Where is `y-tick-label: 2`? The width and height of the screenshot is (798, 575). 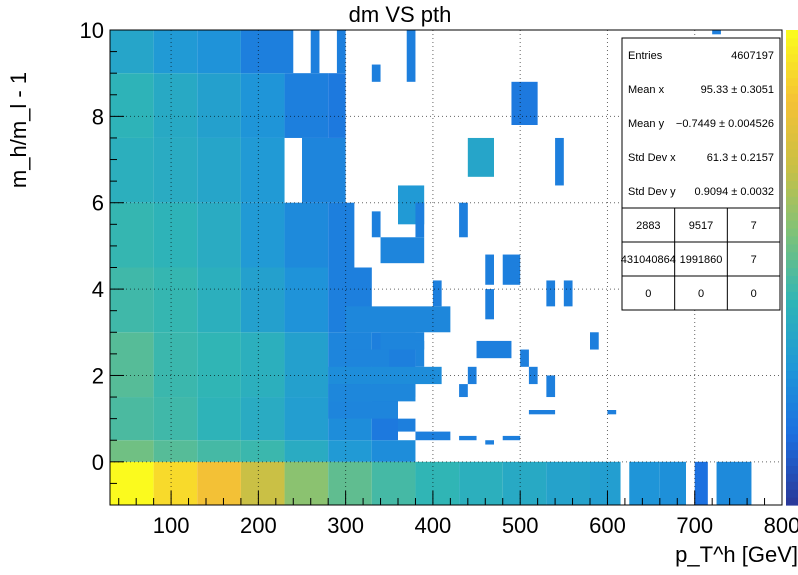
y-tick-label: 2 is located at coordinates (98, 375).